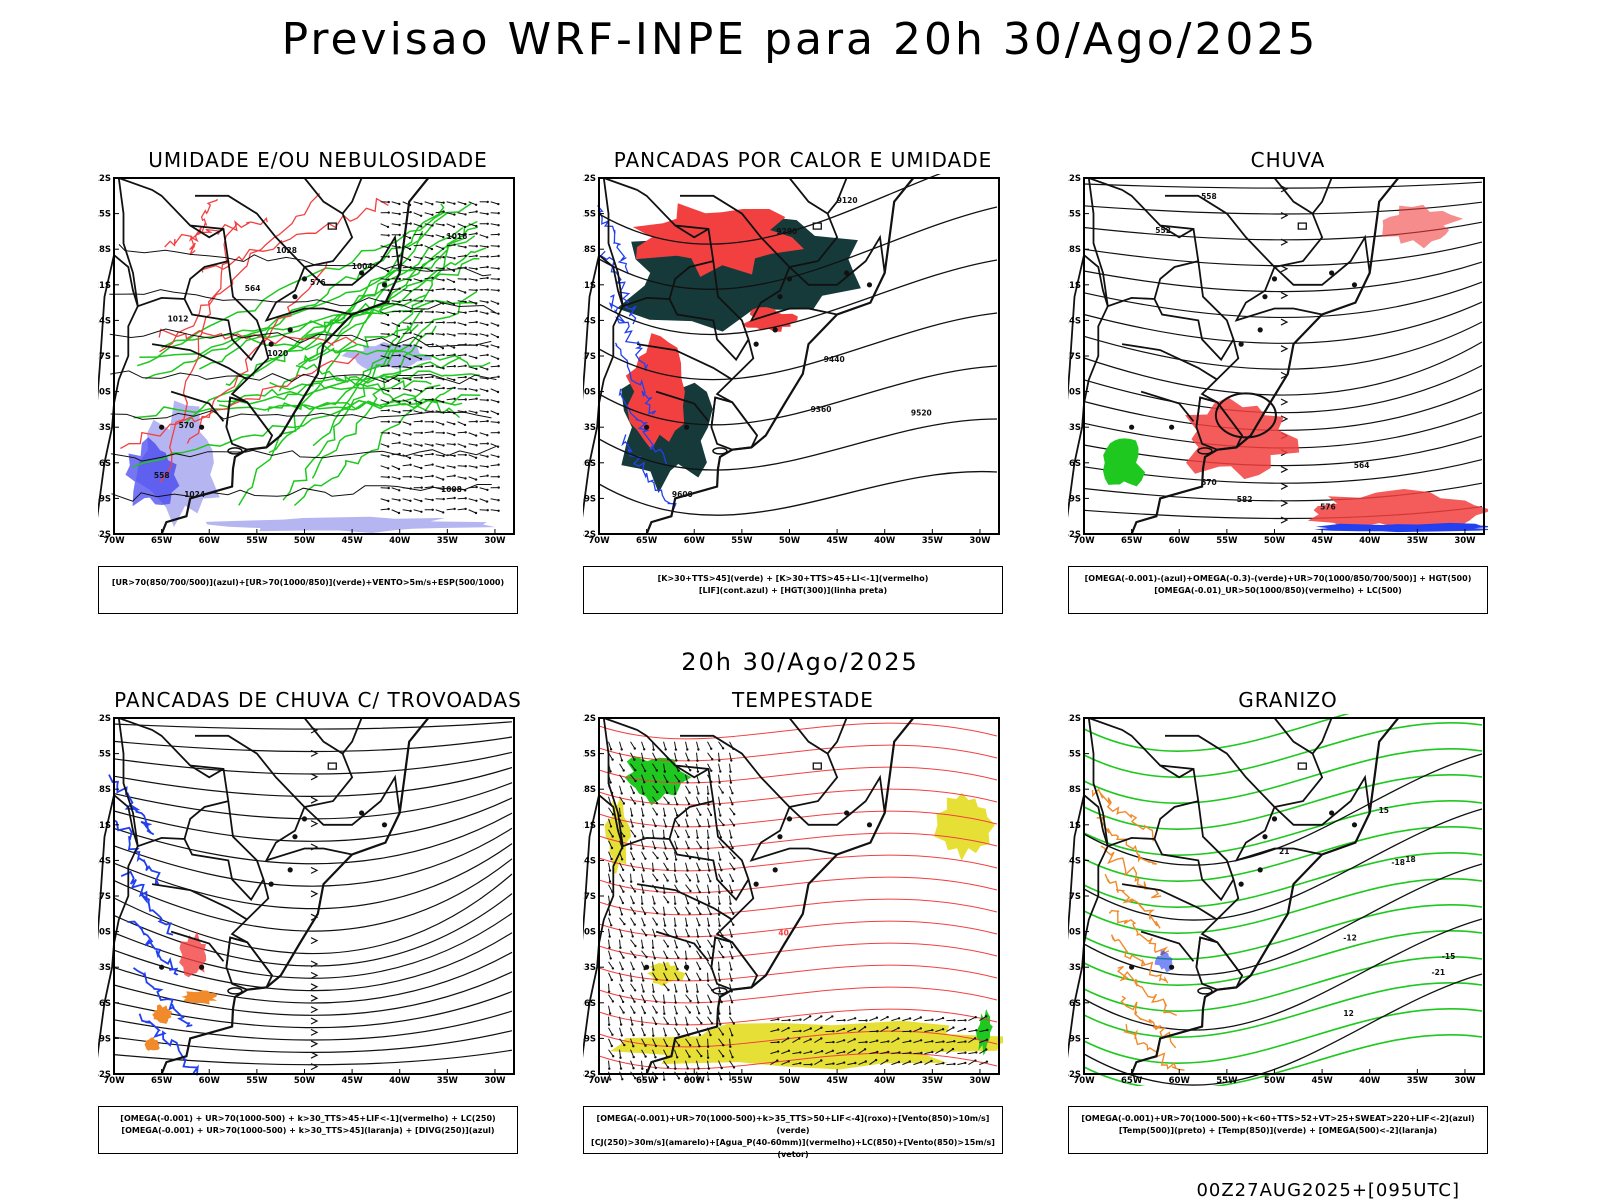 This screenshot has height=1201, width=1600. Describe the element at coordinates (318, 700) in the screenshot. I see `panel-title: PANCADAS DE CHUVA C/ TROVOADAS` at that location.